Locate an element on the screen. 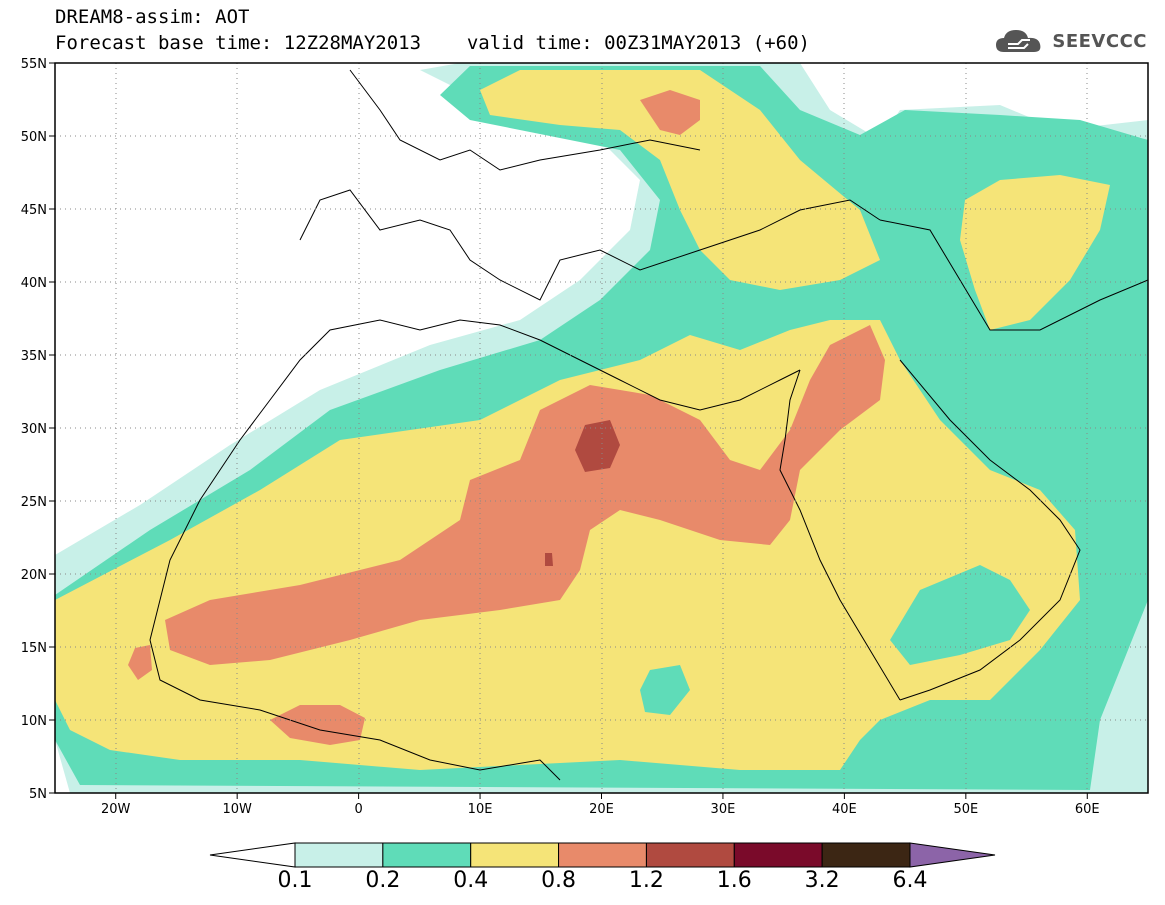 The image size is (1165, 905). colorbar-label: 0.1 is located at coordinates (295, 880).